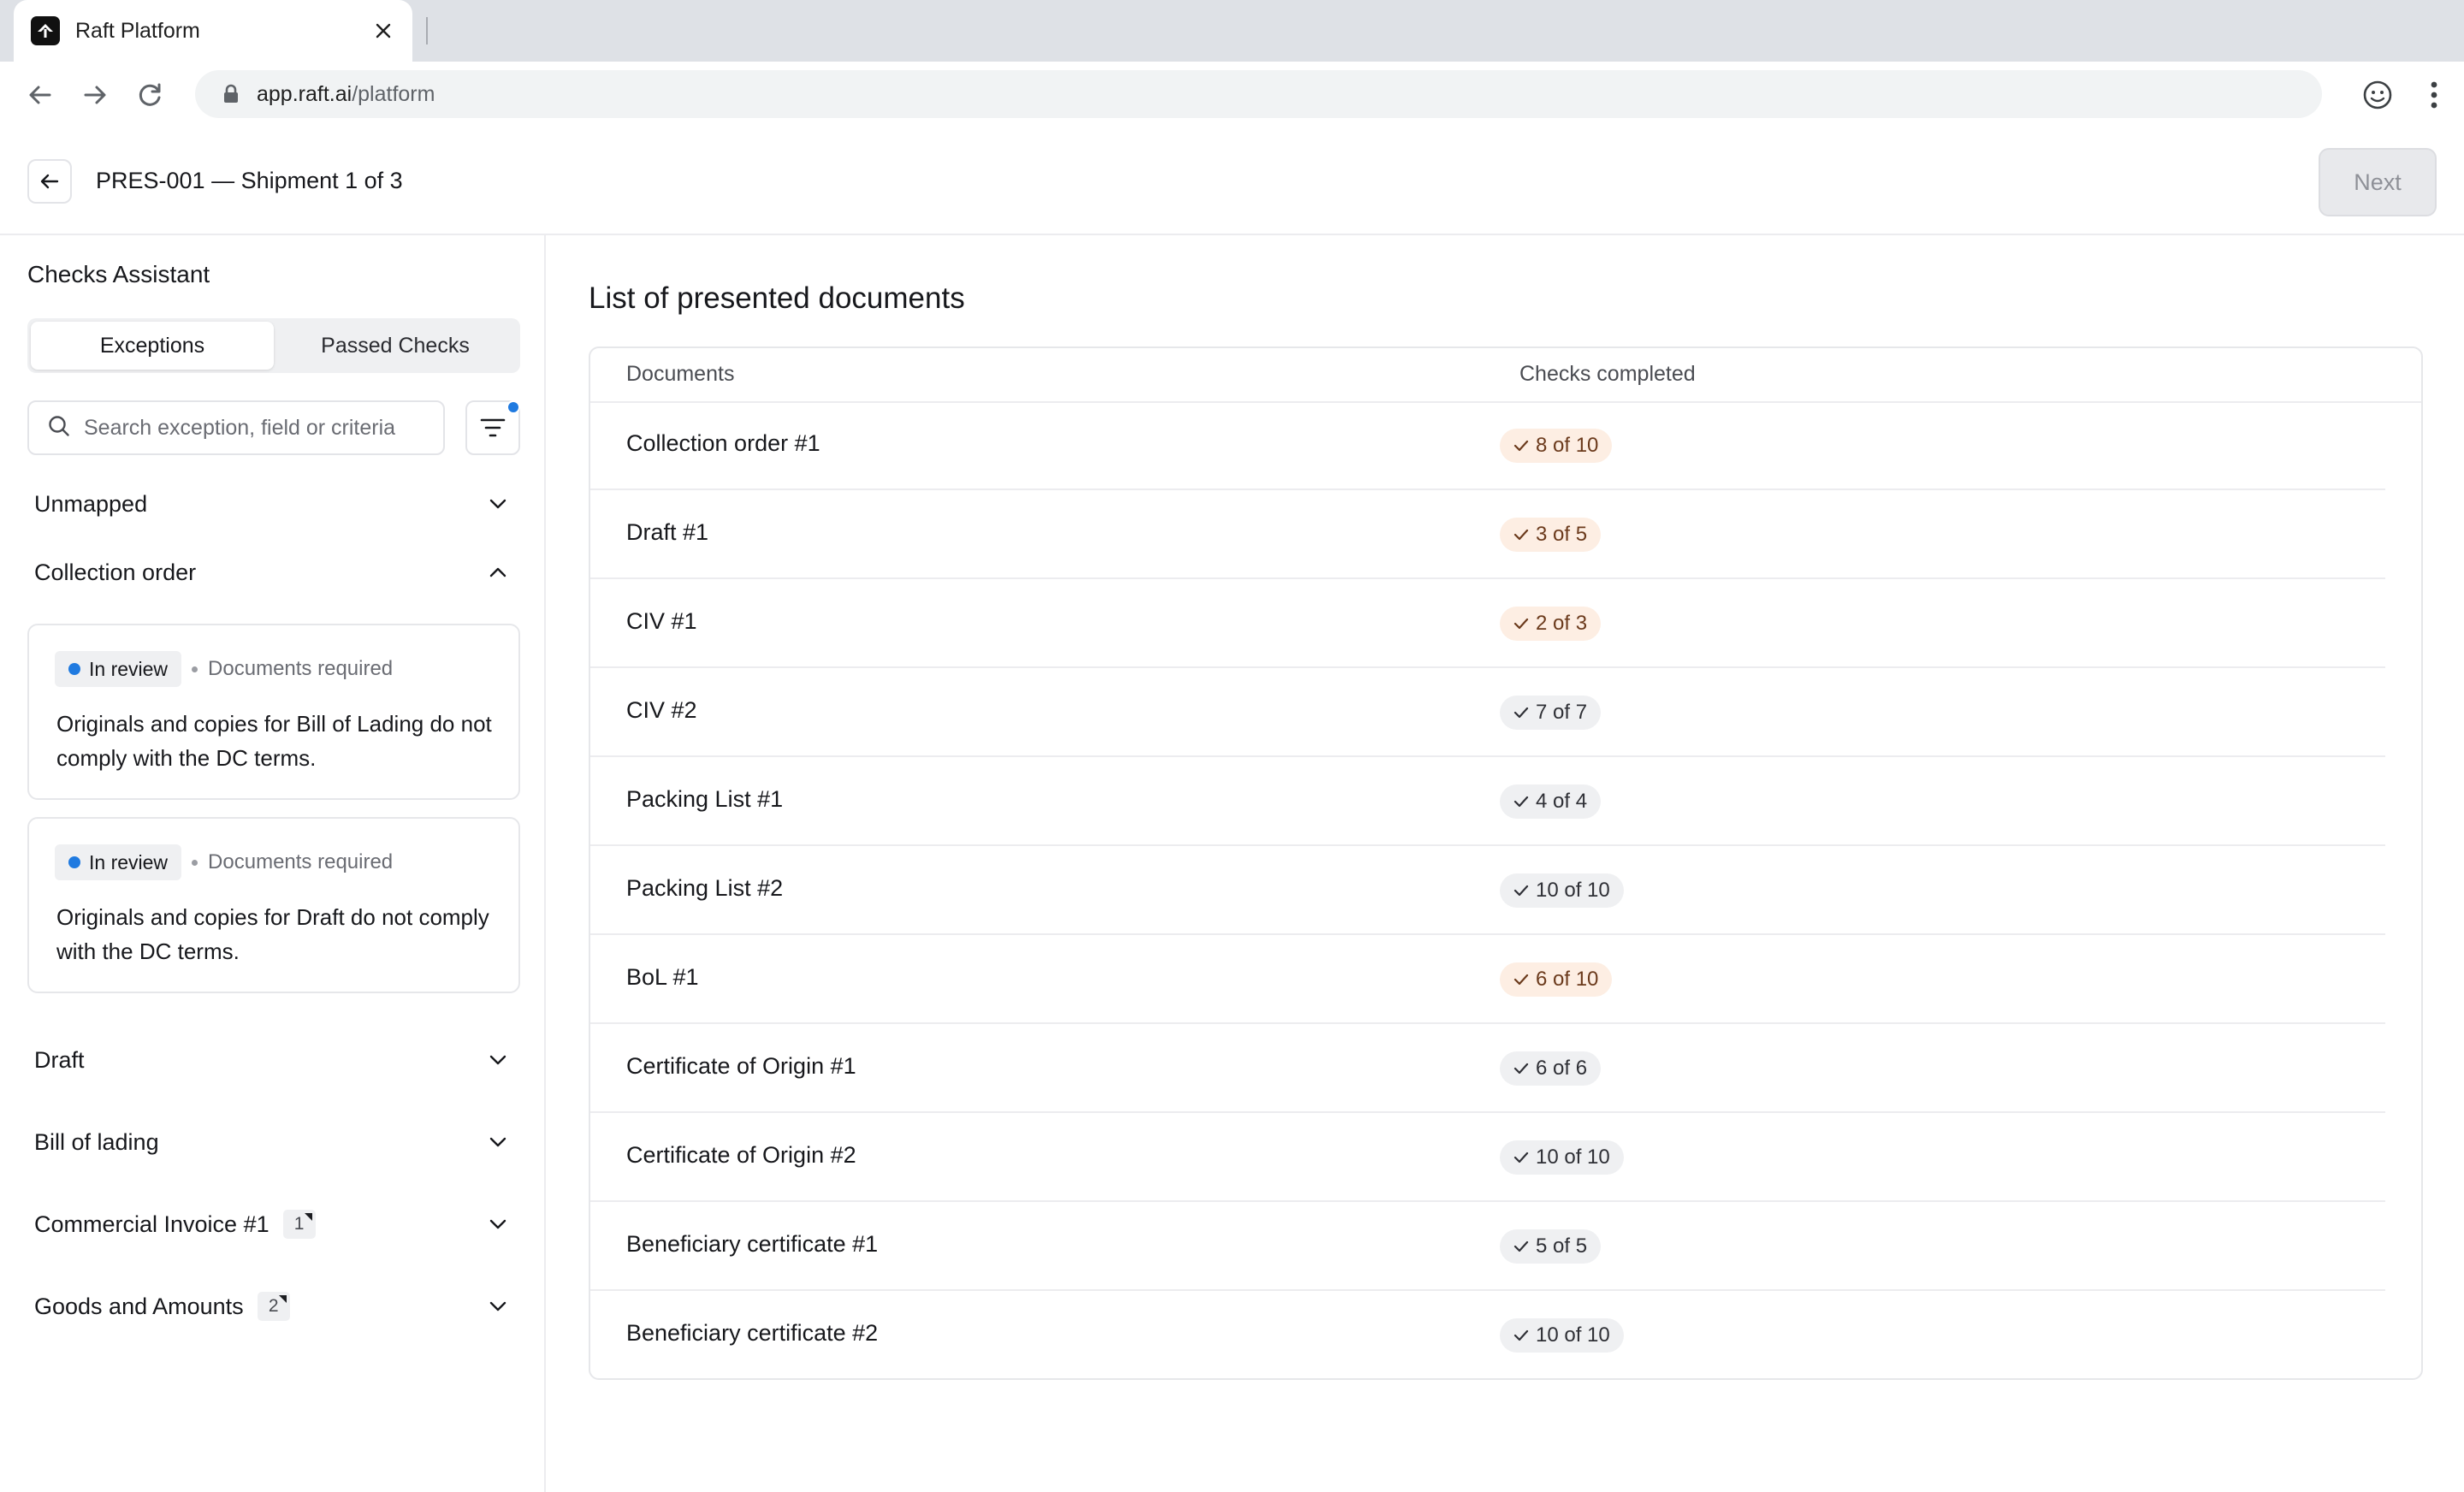 This screenshot has width=2464, height=1492. I want to click on checks-count: 5 of 5, so click(1562, 1246).